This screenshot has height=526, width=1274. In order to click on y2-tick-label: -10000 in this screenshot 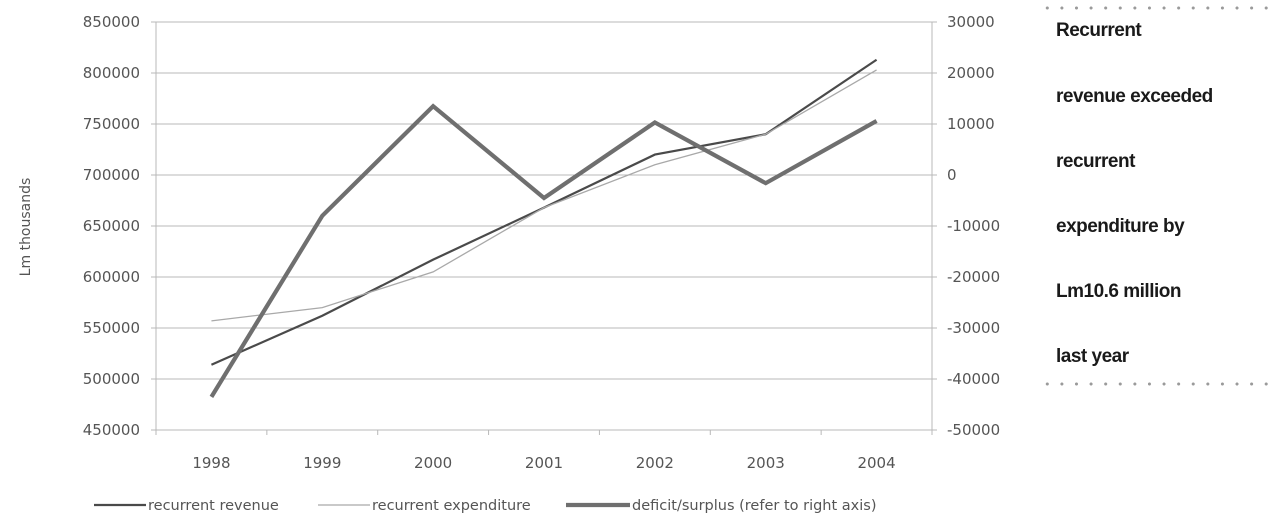, I will do `click(973, 226)`.